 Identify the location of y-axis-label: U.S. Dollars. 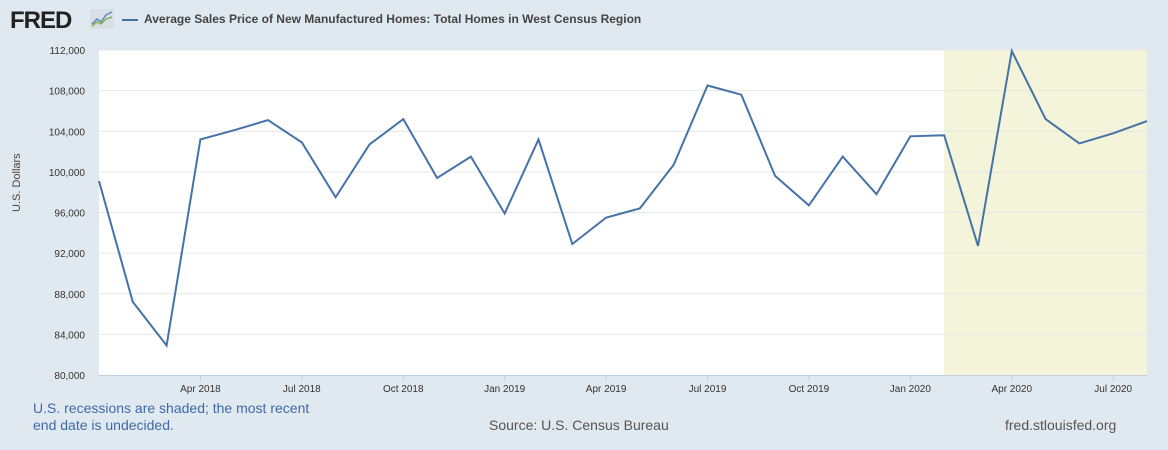
(17, 182).